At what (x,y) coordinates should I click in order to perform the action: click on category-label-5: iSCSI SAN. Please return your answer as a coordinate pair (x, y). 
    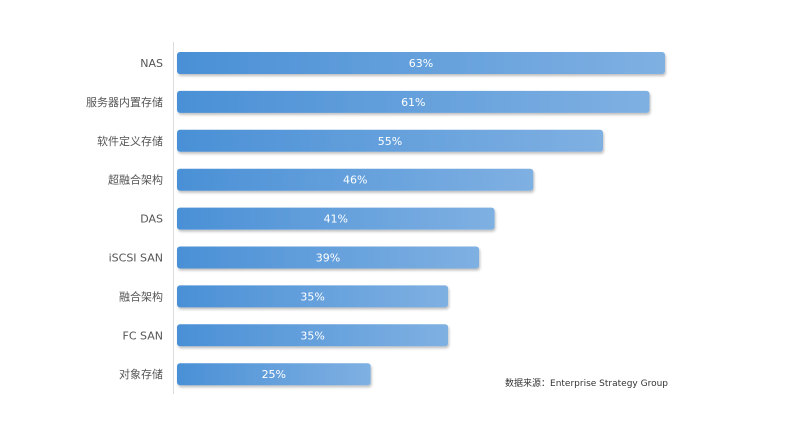
    Looking at the image, I should click on (136, 258).